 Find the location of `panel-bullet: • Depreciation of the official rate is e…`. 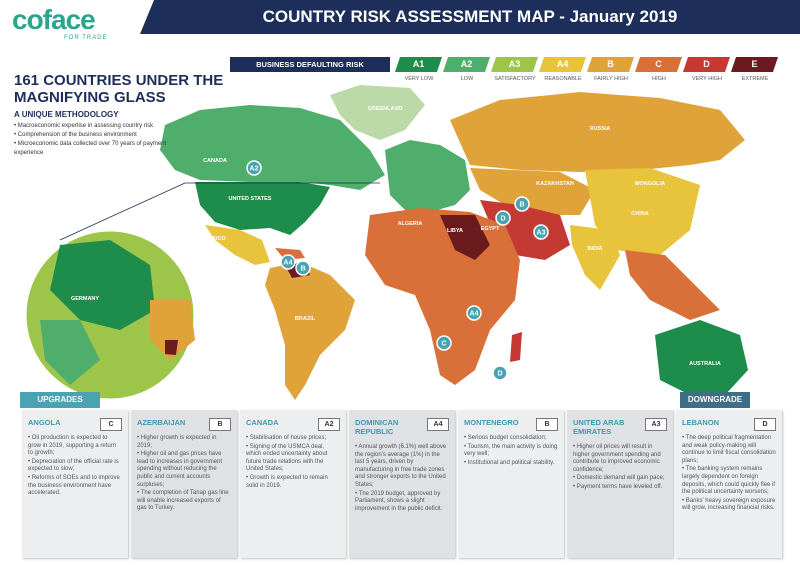

panel-bullet: • Depreciation of the official rate is e… is located at coordinates (73, 465).